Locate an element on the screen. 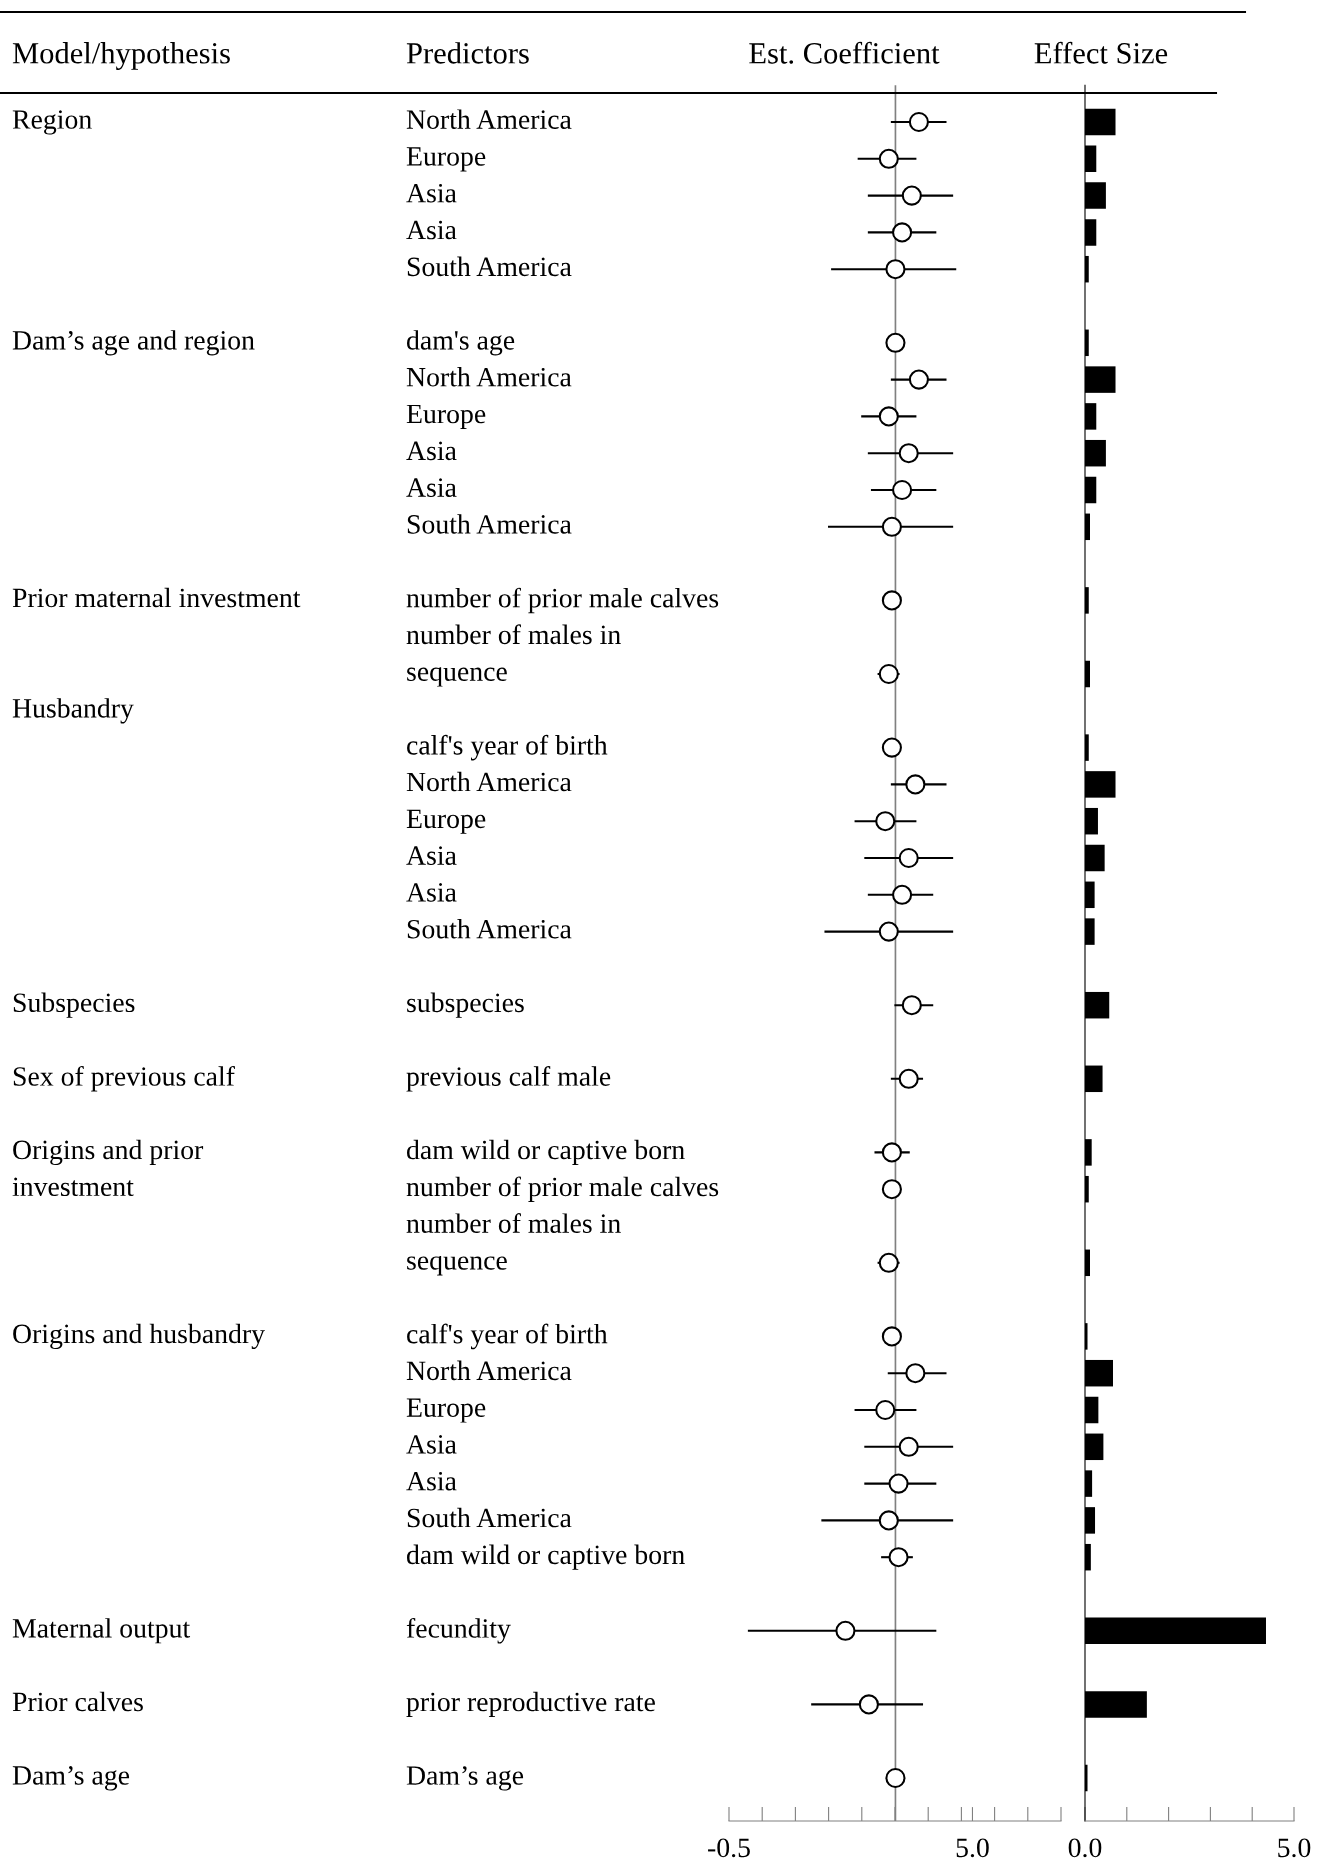 The height and width of the screenshot is (1874, 1322). category-label: Maternal output is located at coordinates (101, 1631).